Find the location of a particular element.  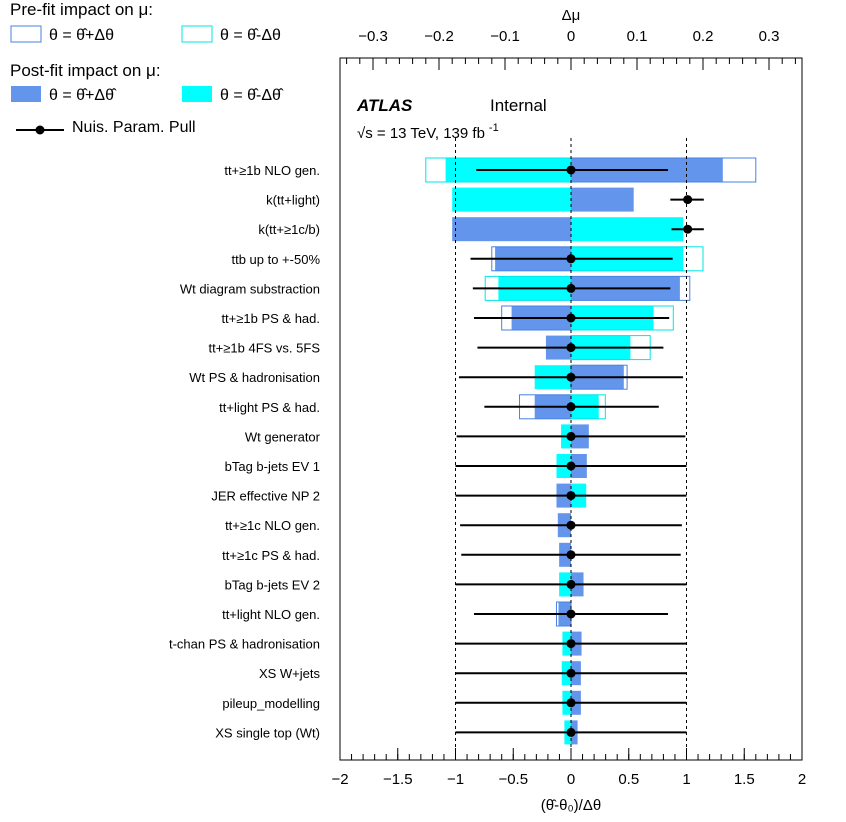

legend-postfit-title: Post-fit impact on μ: is located at coordinates (85, 70).